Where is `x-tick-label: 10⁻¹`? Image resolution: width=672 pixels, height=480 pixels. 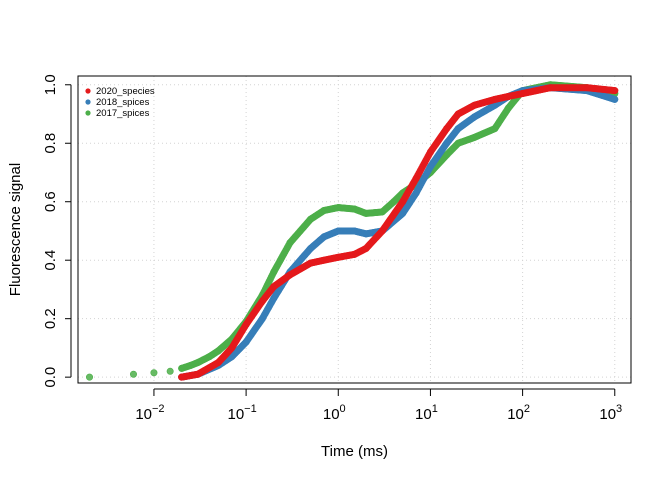
x-tick-label: 10⁻¹ is located at coordinates (241, 413).